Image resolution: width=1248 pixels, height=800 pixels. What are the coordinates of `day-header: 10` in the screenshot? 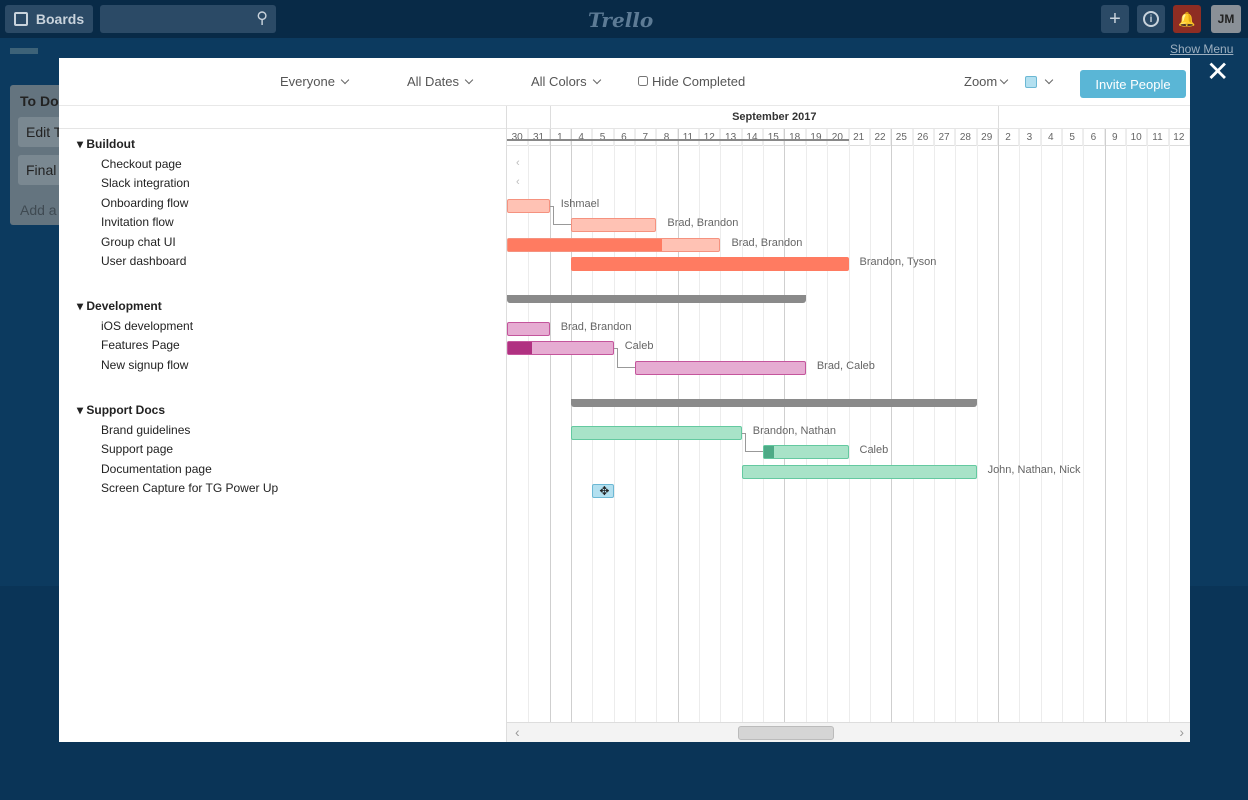 It's located at (1136, 137).